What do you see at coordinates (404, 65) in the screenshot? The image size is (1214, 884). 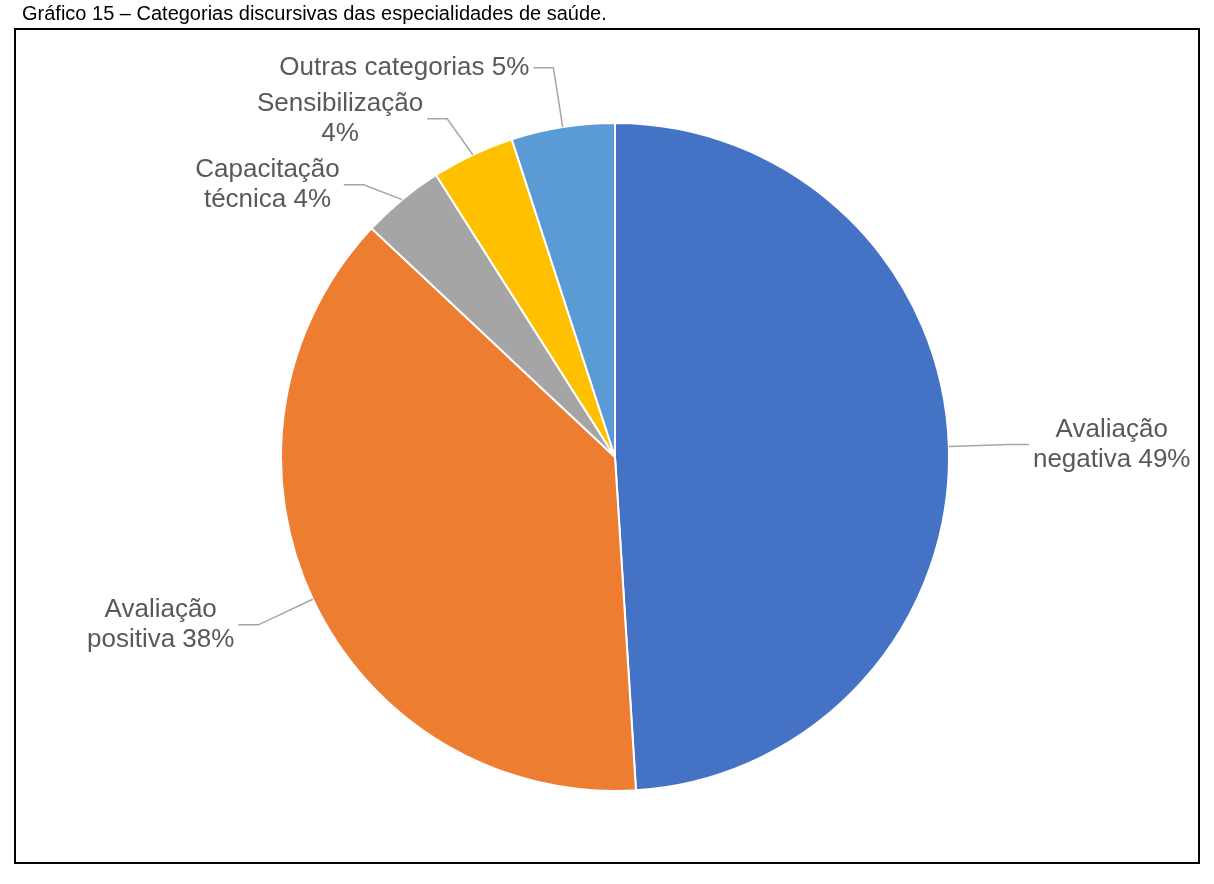 I see `slice-label: Outras categorias 5%` at bounding box center [404, 65].